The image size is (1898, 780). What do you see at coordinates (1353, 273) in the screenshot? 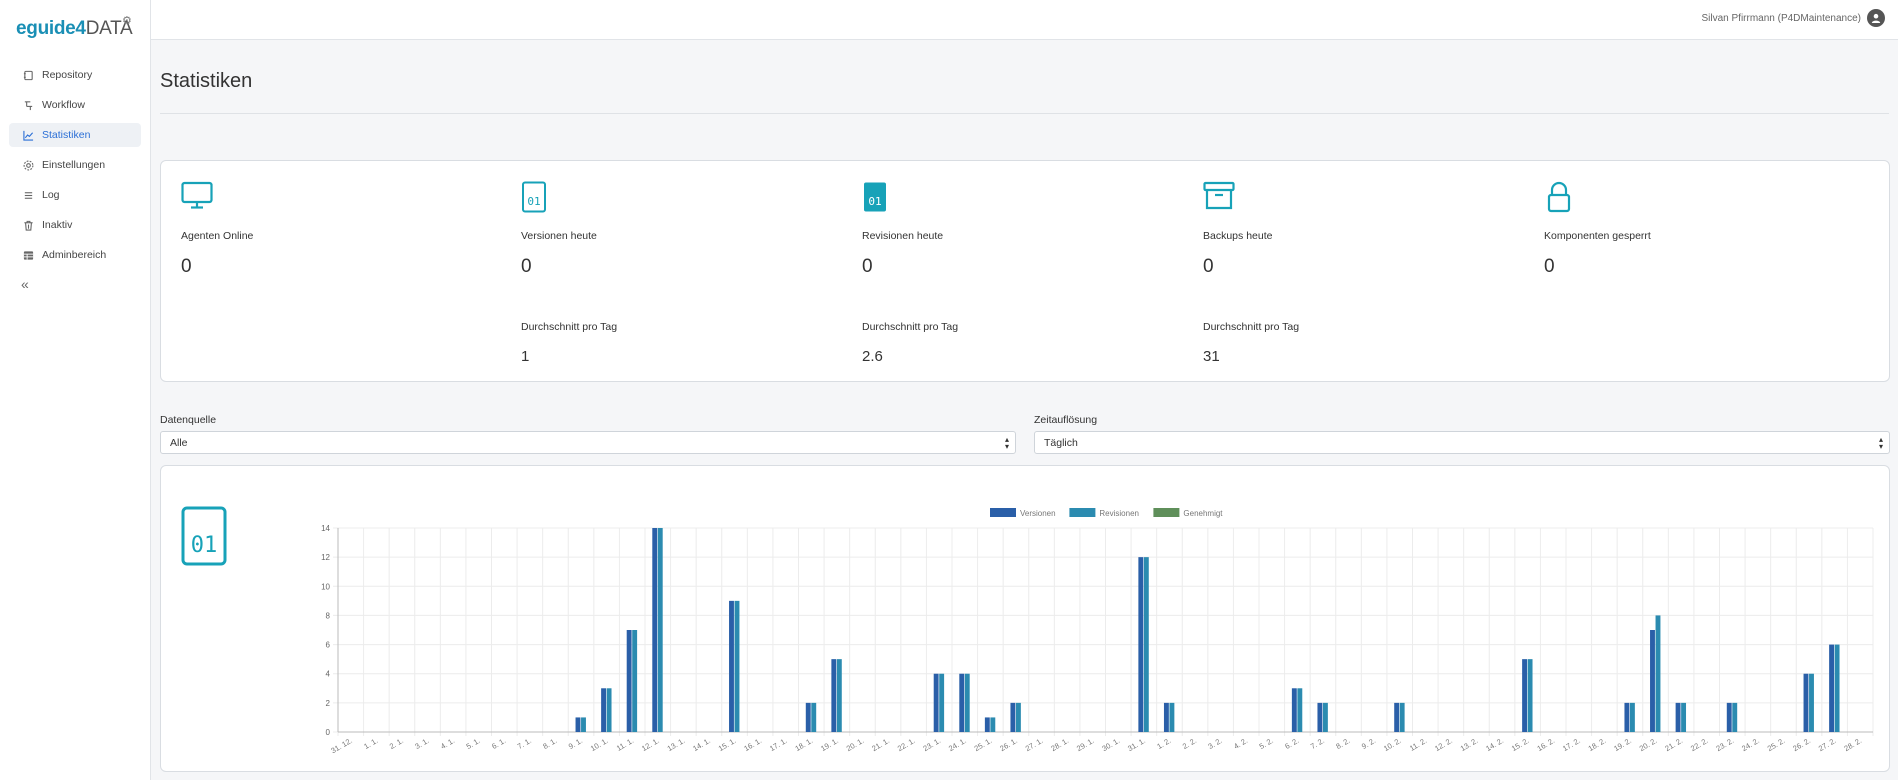
I see `stat-backups: Backups heute 0 Durchschnitt pro Tag 31` at bounding box center [1353, 273].